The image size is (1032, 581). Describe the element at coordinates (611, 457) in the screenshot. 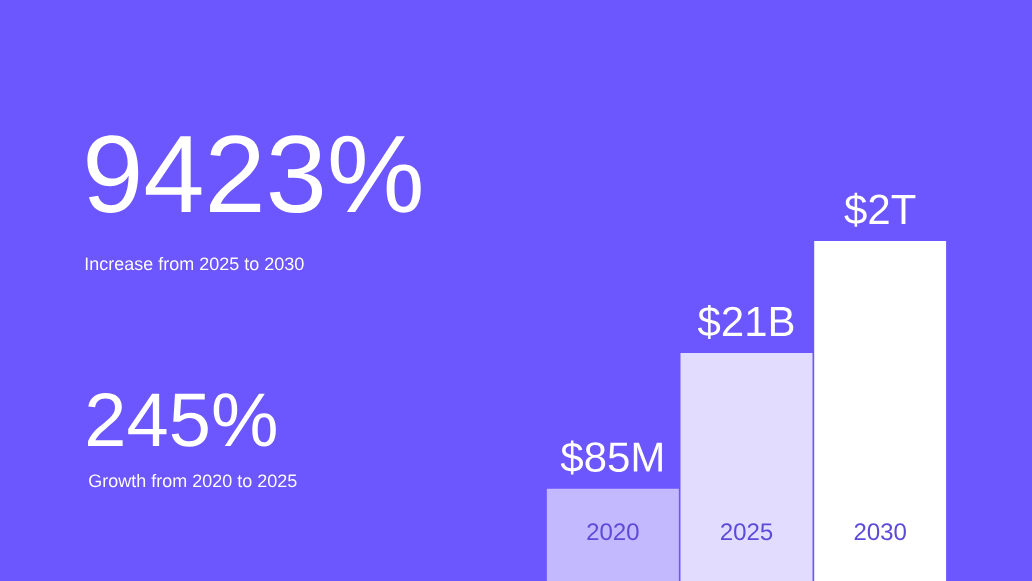

I see `data-label: $85M` at that location.